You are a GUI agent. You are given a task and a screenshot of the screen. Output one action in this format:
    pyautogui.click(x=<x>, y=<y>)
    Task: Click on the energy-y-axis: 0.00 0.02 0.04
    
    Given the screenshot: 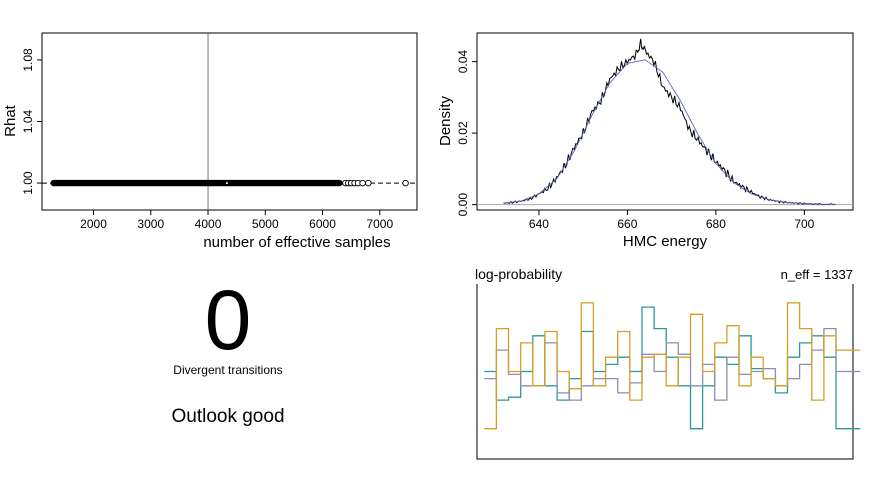 What is the action you would take?
    pyautogui.click(x=466, y=133)
    